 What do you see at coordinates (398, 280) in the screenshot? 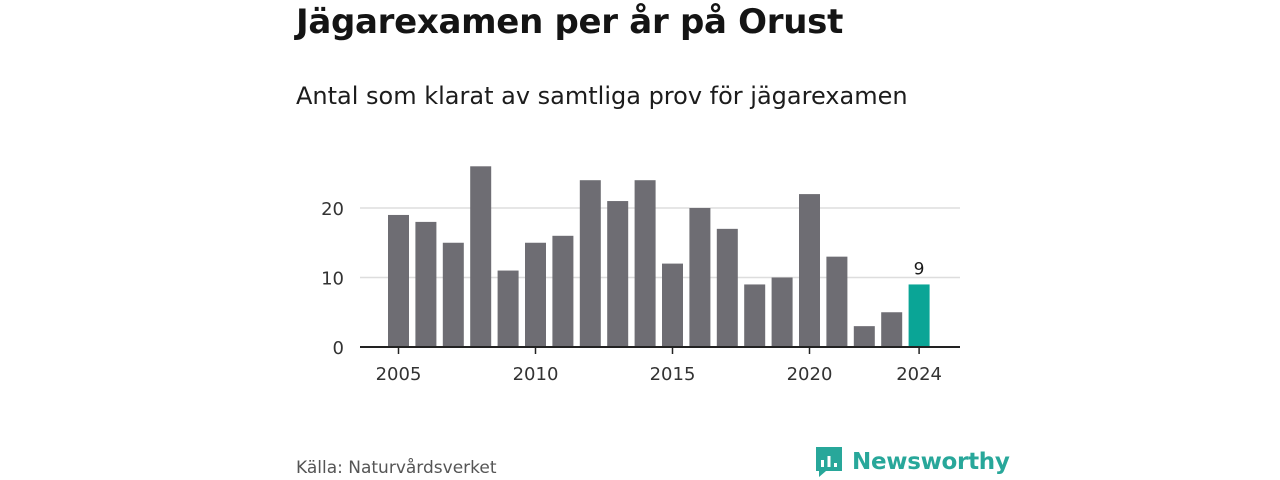
I see `bar-2005` at bounding box center [398, 280].